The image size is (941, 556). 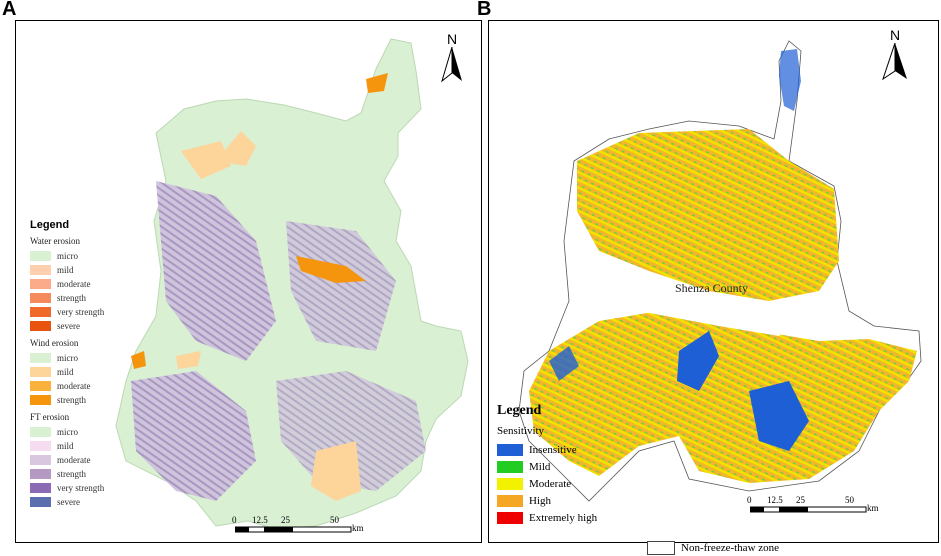 I want to click on legend-label: Insensitive, so click(x=553, y=449).